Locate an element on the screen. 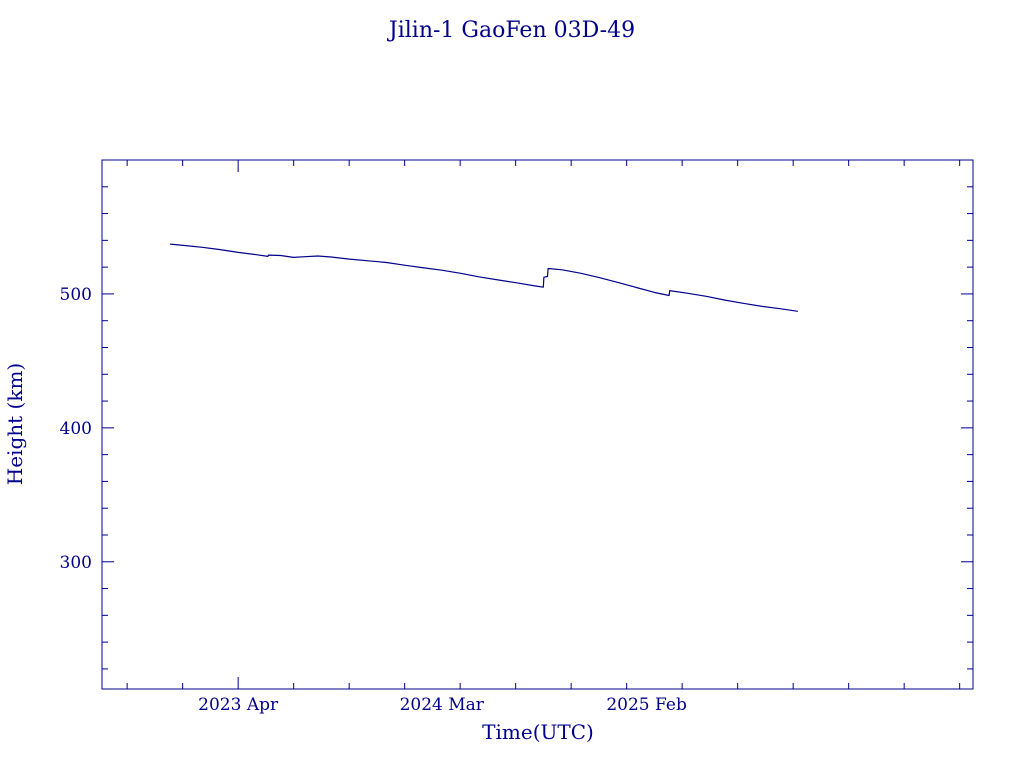 Image resolution: width=1024 pixels, height=768 pixels. y-tick-label: 300 is located at coordinates (76, 563).